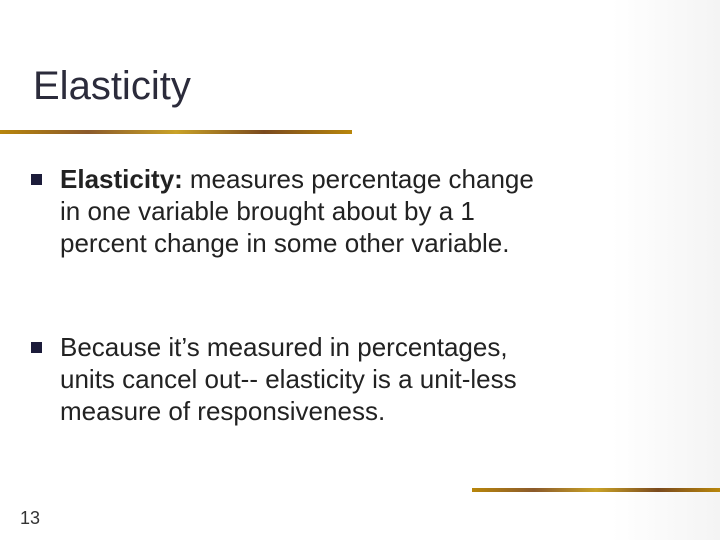  Describe the element at coordinates (267, 211) in the screenshot. I see `bullet-text: in one variable brought about by a 1` at that location.